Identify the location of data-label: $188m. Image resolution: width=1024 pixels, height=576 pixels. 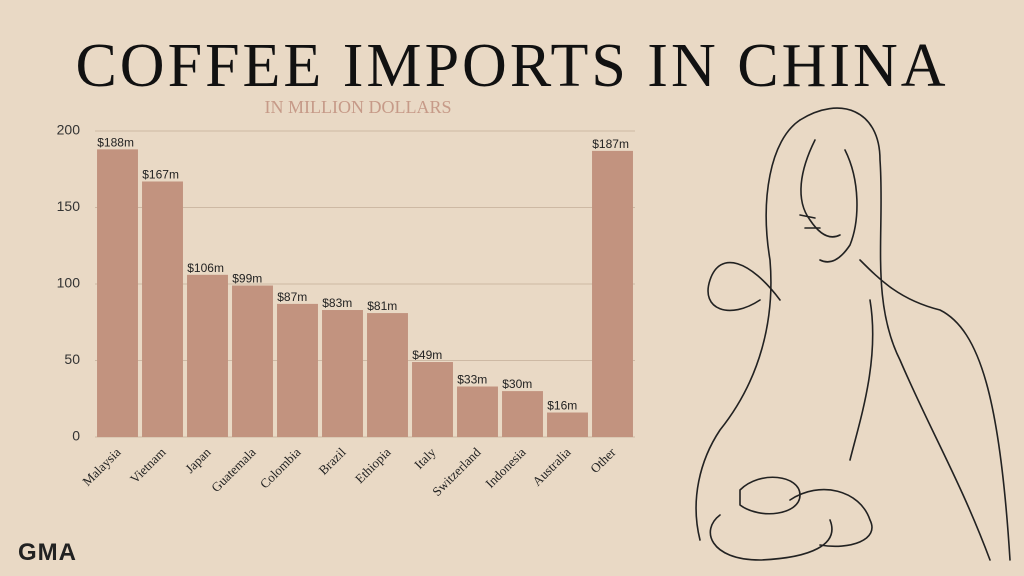
(115, 142).